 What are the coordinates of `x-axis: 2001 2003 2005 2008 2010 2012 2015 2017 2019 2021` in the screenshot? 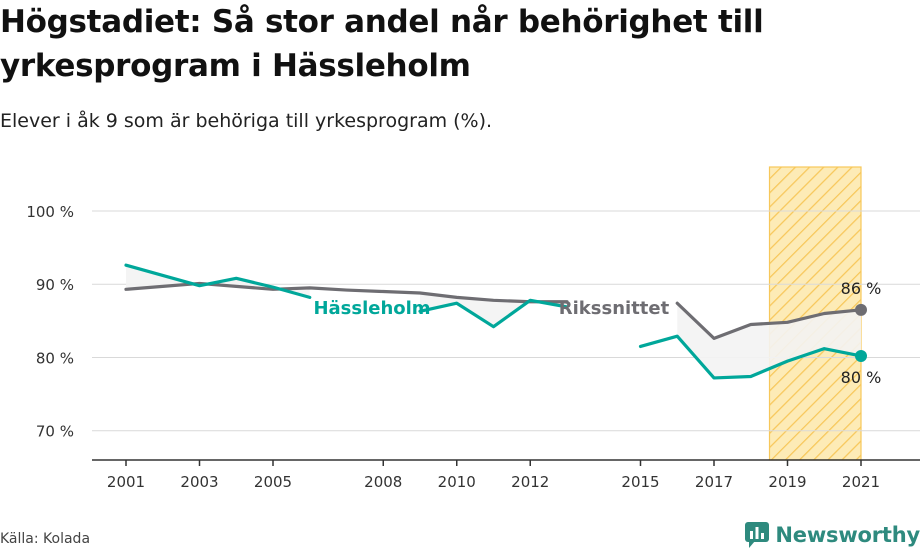 It's located at (506, 475).